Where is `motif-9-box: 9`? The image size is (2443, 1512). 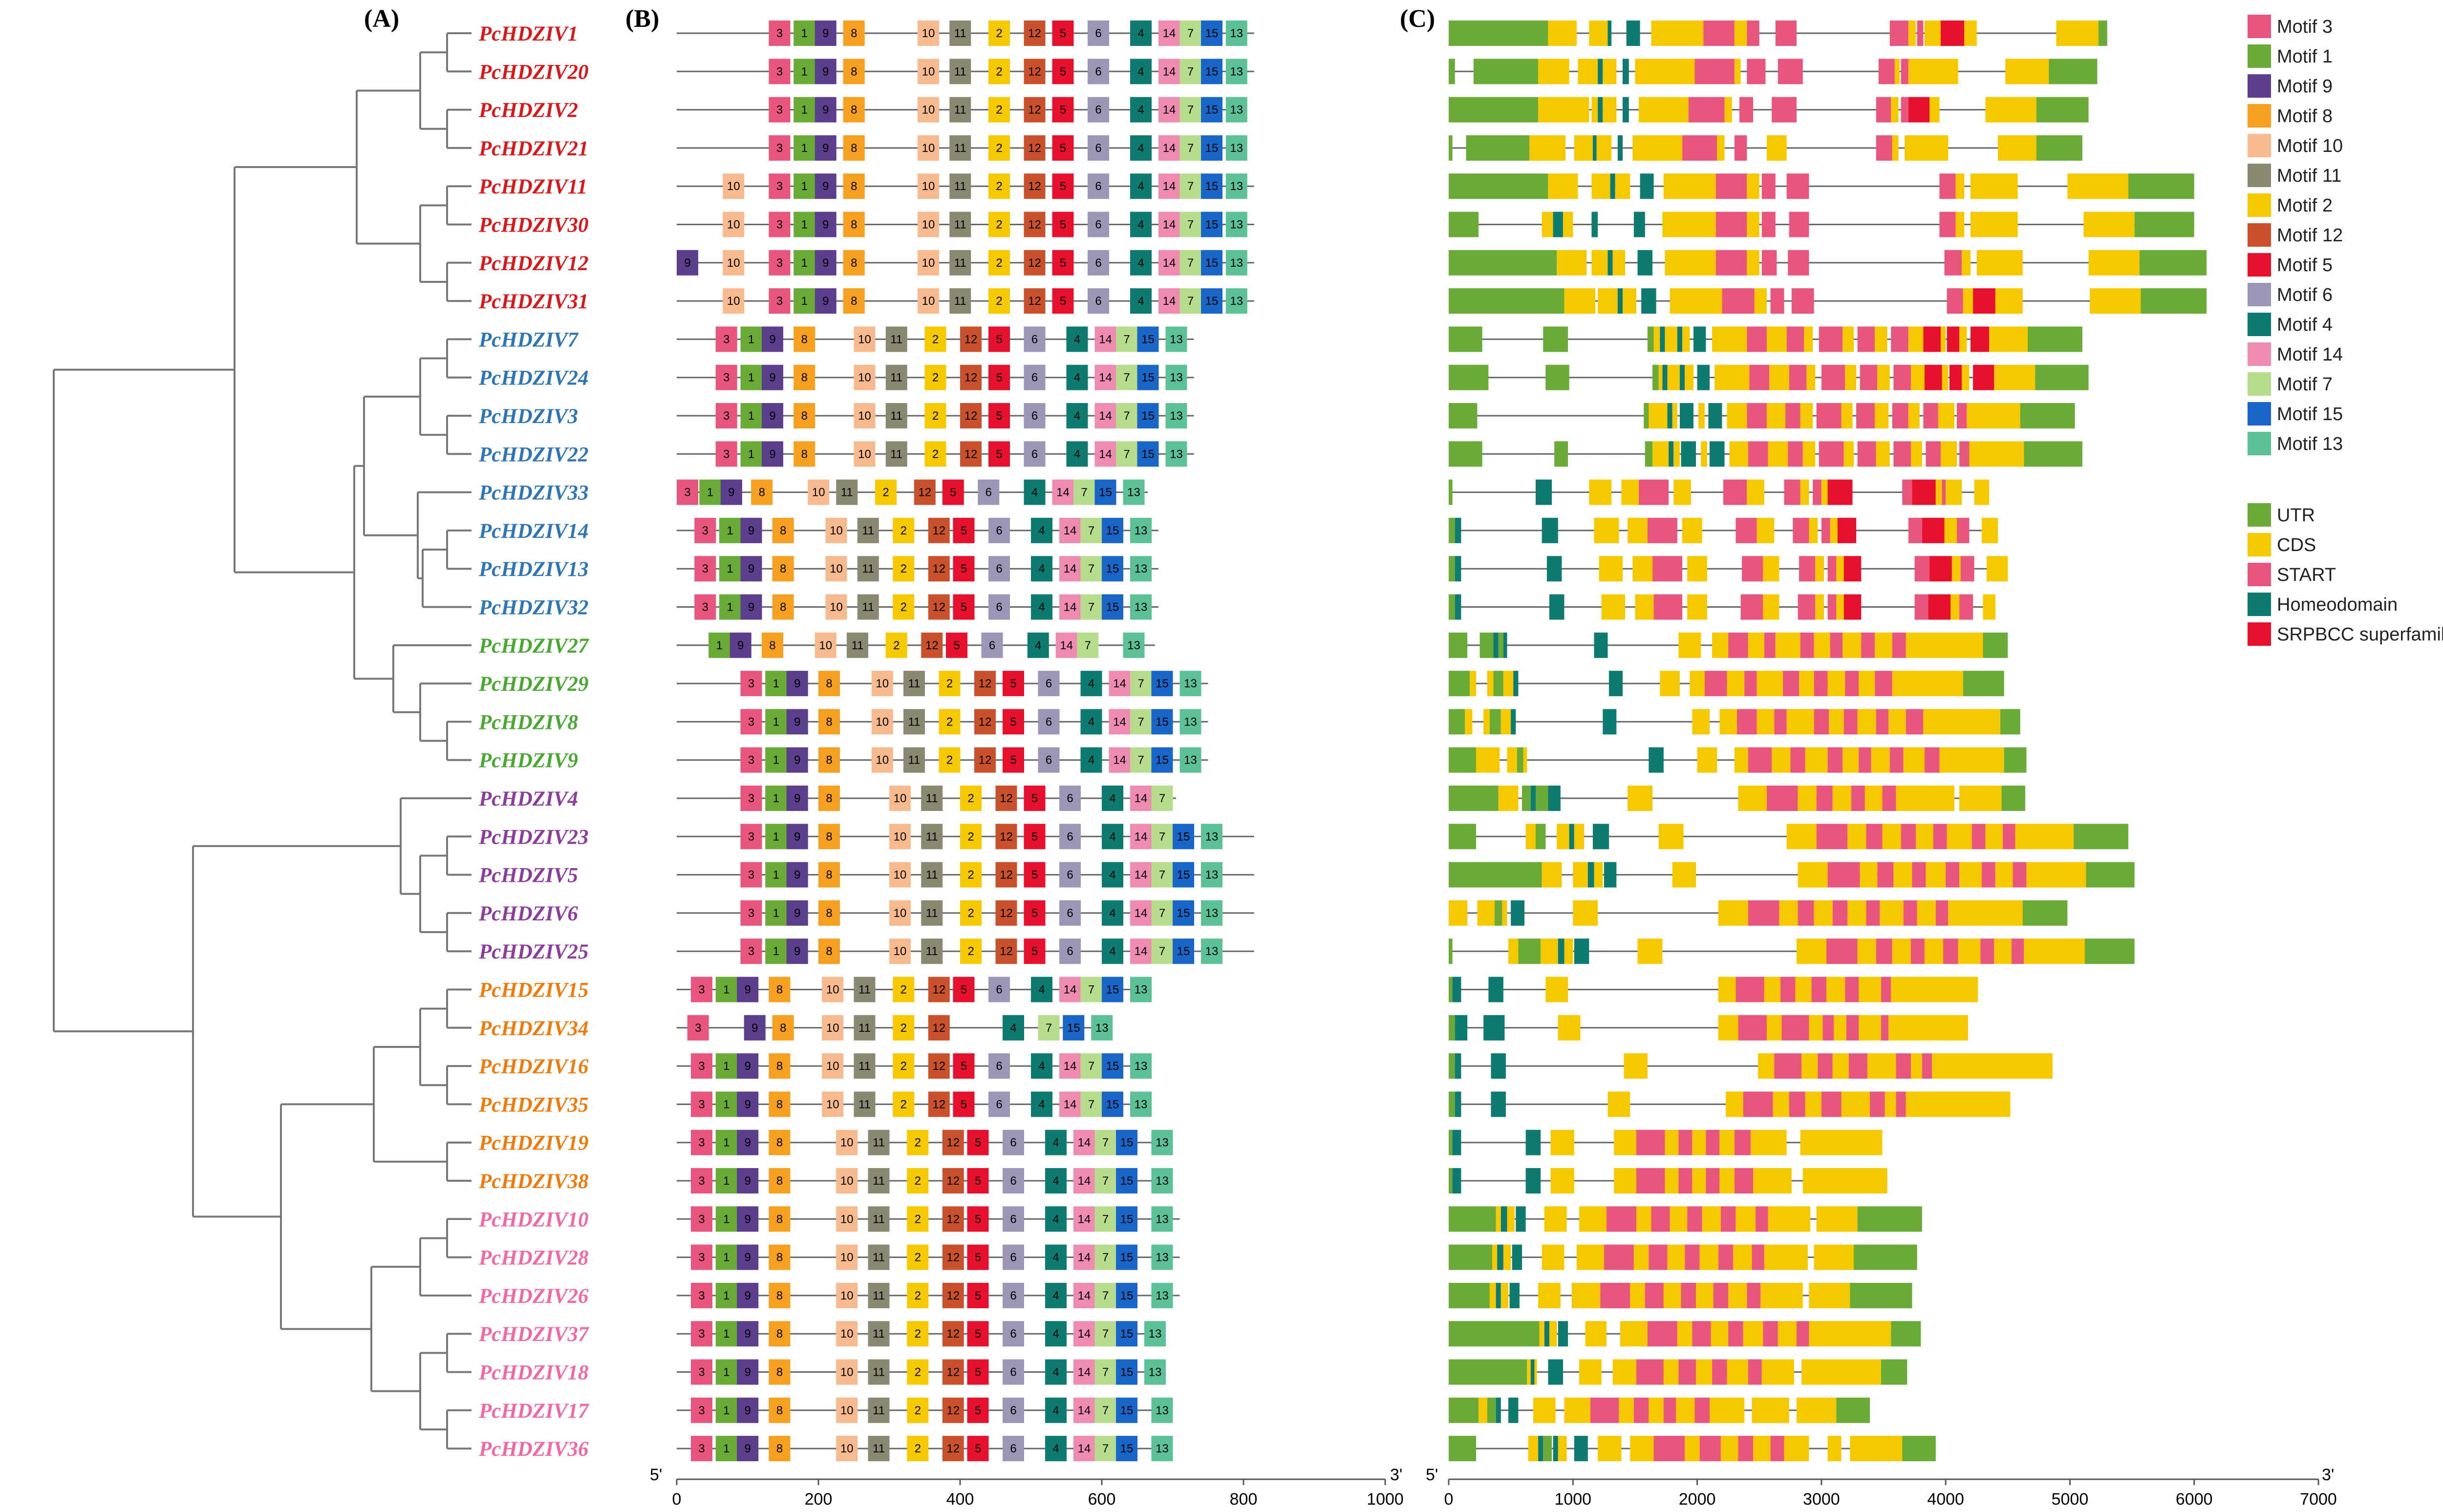 motif-9-box: 9 is located at coordinates (825, 263).